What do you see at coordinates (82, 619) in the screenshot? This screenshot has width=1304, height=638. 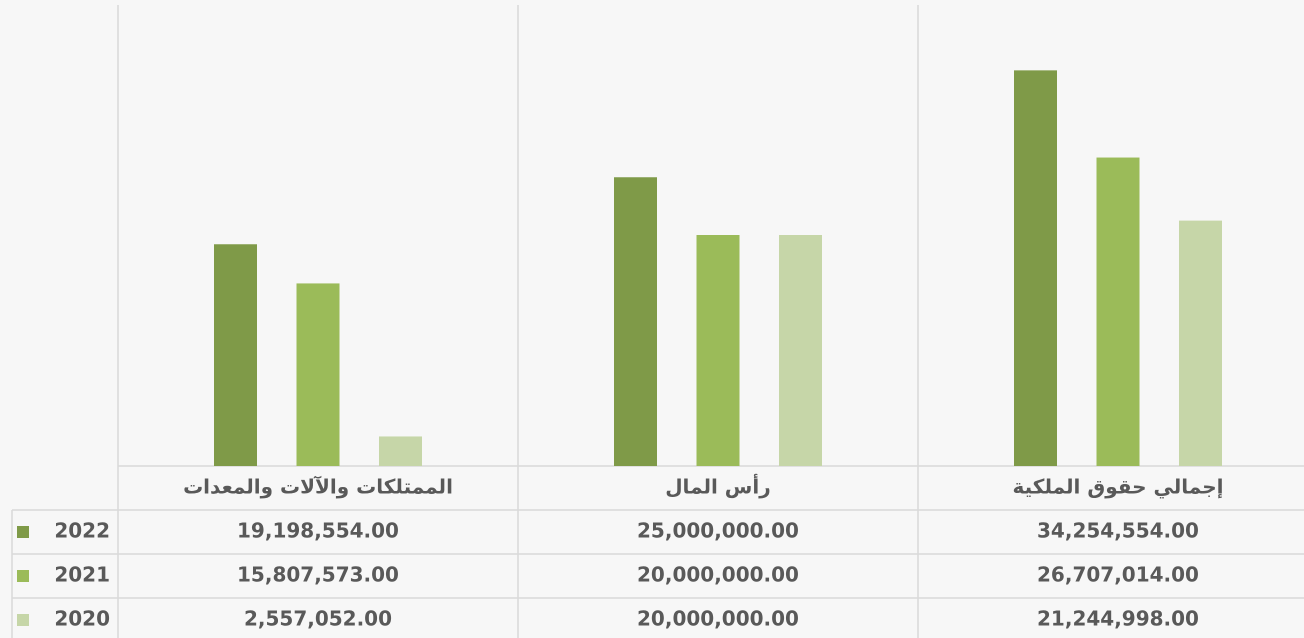 I see `legend-label: 2020` at bounding box center [82, 619].